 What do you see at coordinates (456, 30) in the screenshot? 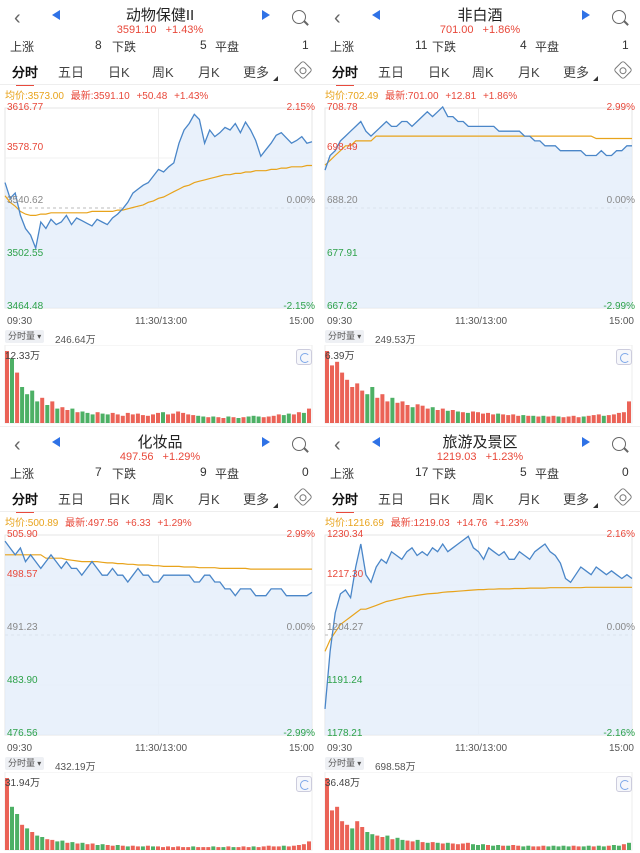
I see `quote-price: 701.00` at bounding box center [456, 30].